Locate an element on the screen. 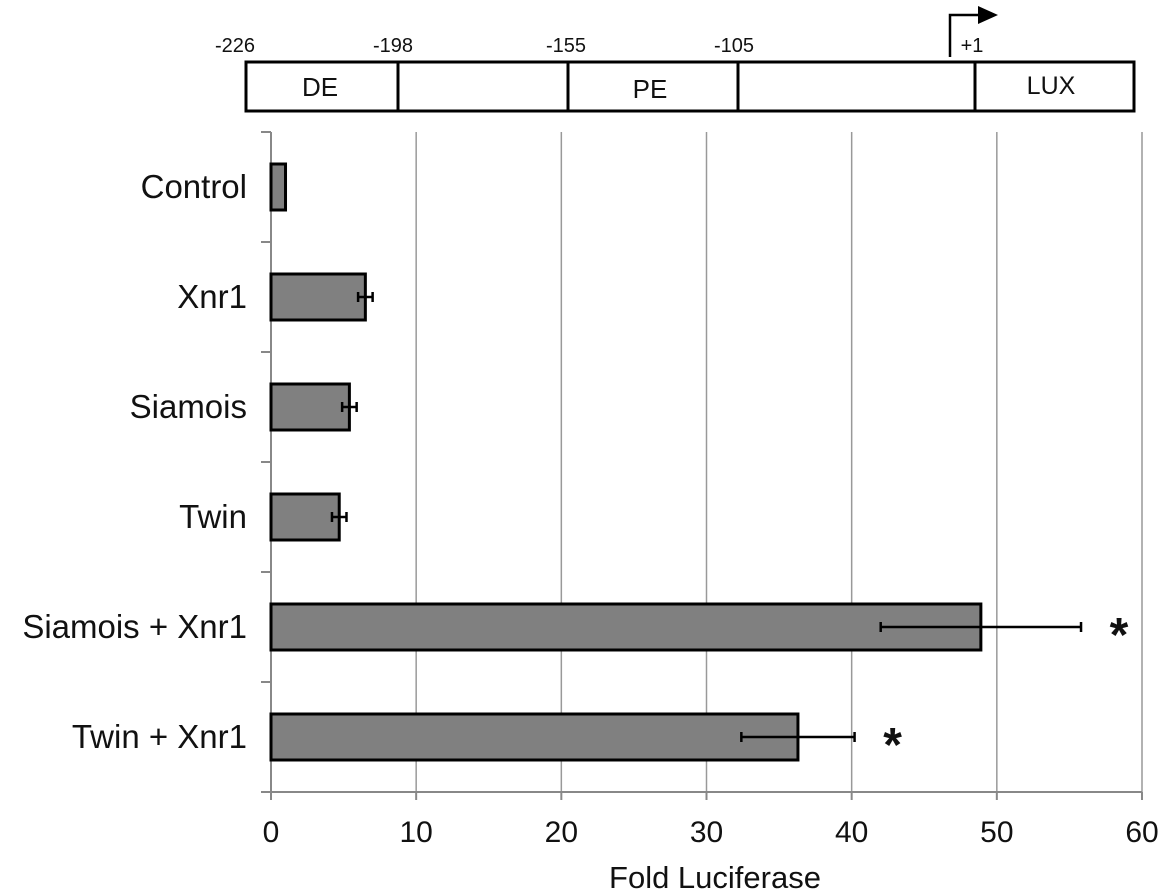  promoter-position: -105 is located at coordinates (734, 46).